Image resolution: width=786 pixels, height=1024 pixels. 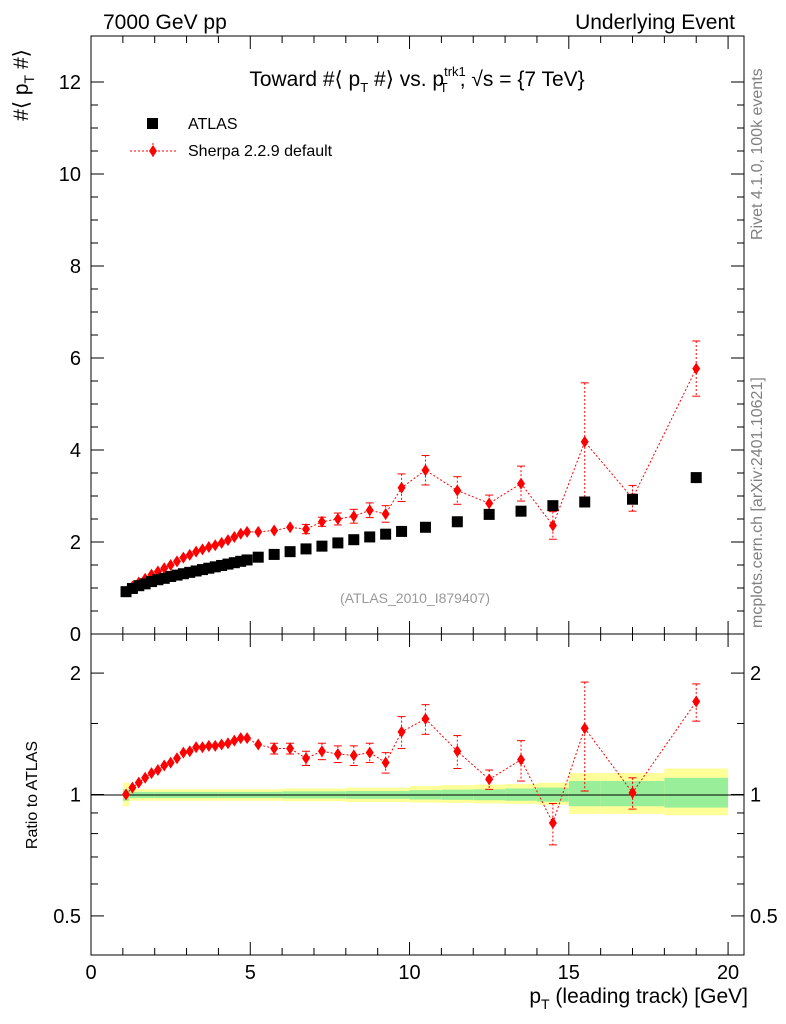 What do you see at coordinates (416, 79) in the screenshot?
I see `main-title: Toward #⟨ pT #⟩ vs. ptrk1 T, √s = {7 TeV}` at bounding box center [416, 79].